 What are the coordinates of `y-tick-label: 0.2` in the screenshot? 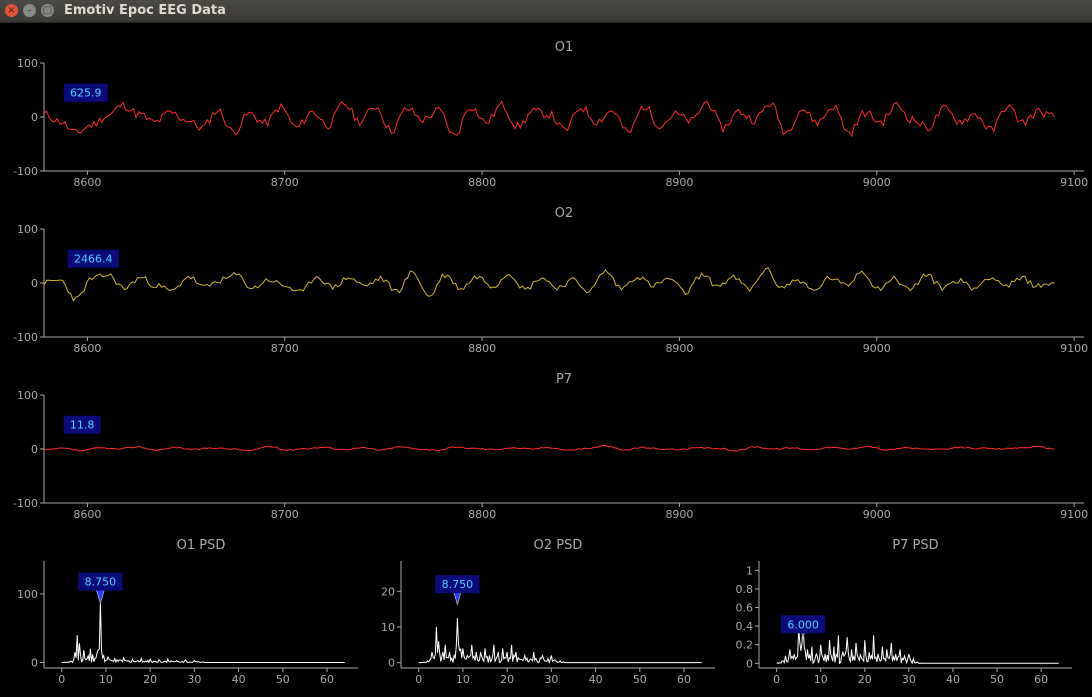 It's located at (745, 645).